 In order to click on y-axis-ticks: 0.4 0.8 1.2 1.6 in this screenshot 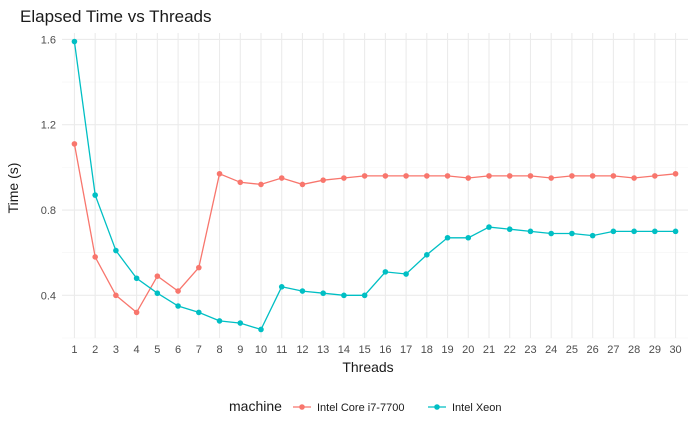, I will do `click(48, 168)`.